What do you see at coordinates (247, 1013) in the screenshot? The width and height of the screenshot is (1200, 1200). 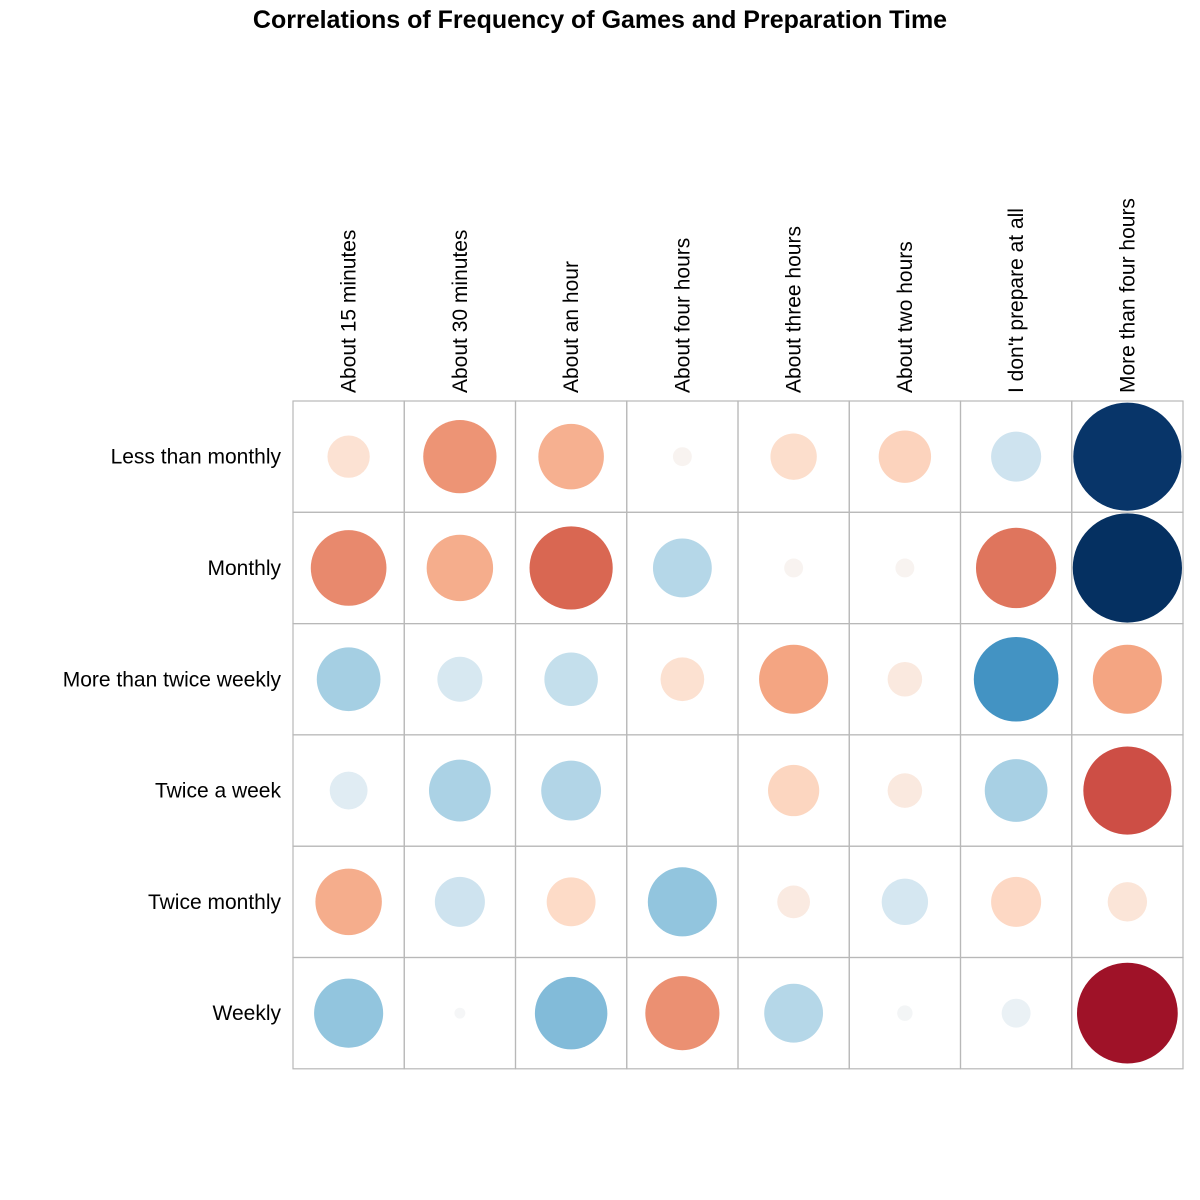 I see `row-label: Weekly` at bounding box center [247, 1013].